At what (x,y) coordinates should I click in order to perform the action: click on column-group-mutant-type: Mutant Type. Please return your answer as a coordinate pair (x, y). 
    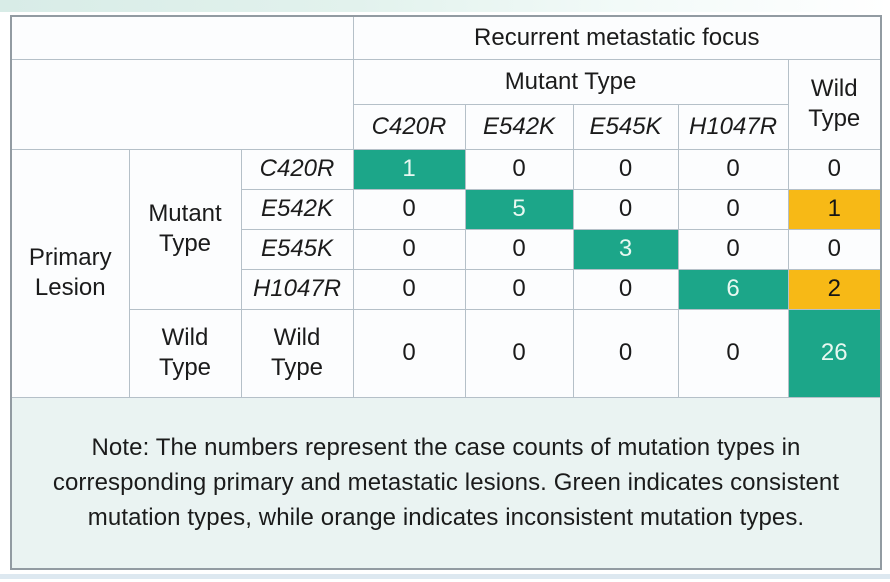
    Looking at the image, I should click on (570, 81).